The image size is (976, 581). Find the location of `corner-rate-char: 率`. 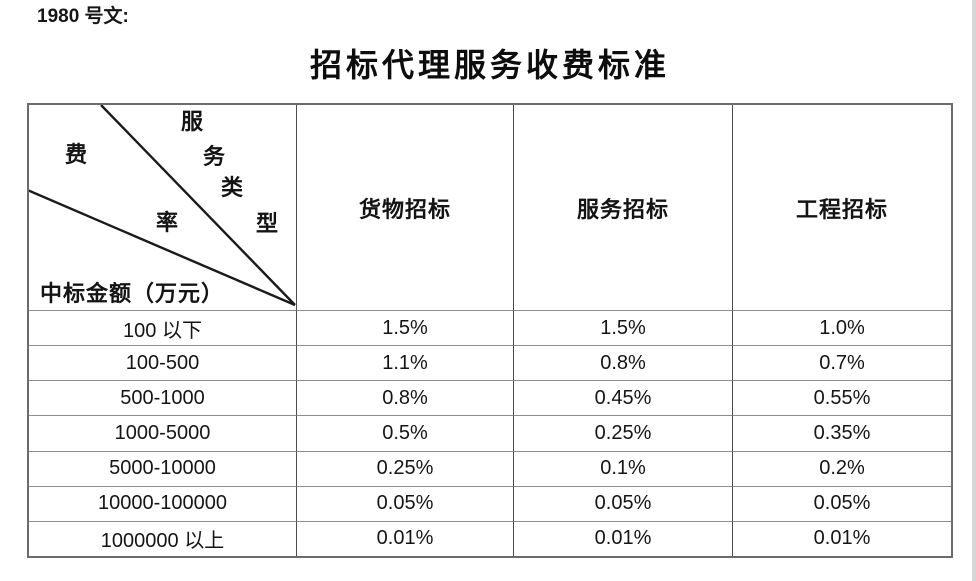

corner-rate-char: 率 is located at coordinates (166, 222).